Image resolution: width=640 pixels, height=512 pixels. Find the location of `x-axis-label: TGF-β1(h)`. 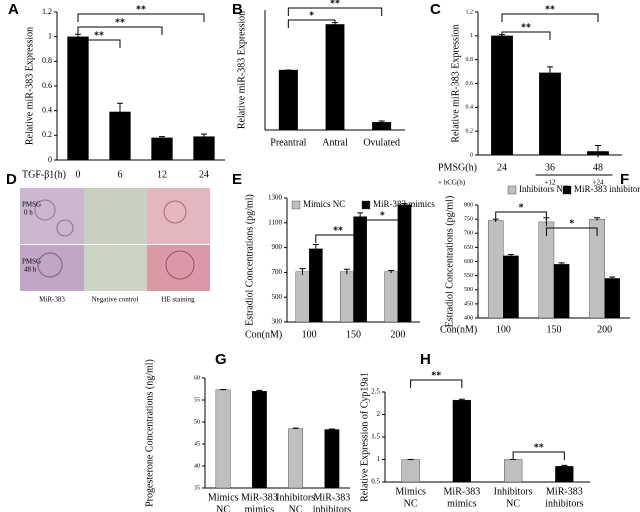

x-axis-label: TGF-β1(h) is located at coordinates (44, 174).